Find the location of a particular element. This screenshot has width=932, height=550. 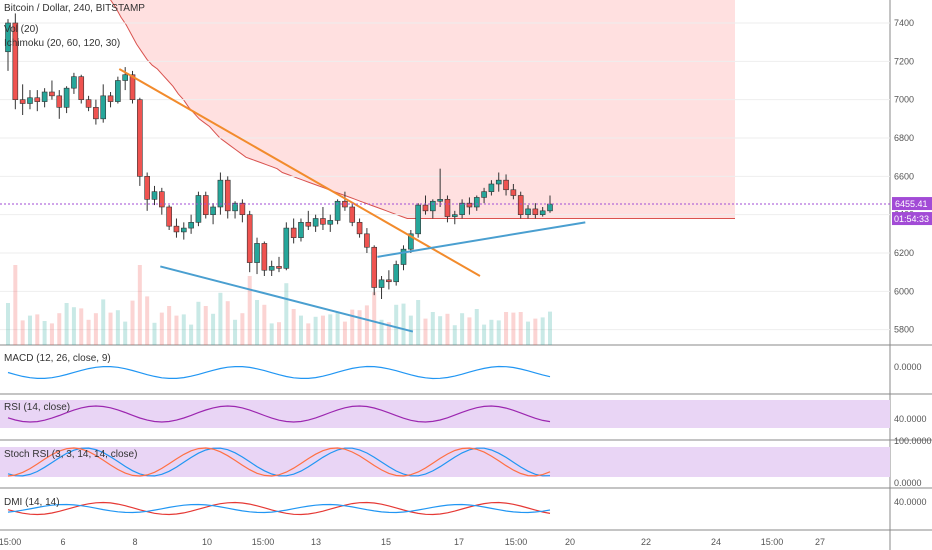

rsi-line is located at coordinates (279, 414).